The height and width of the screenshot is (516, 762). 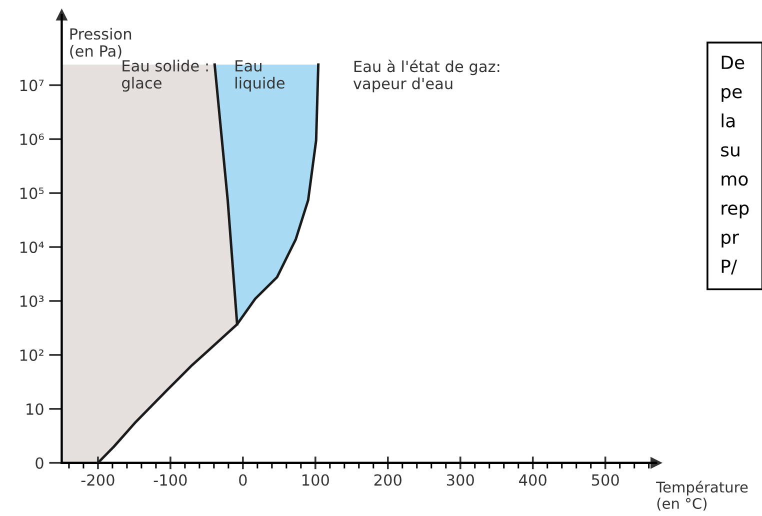 What do you see at coordinates (170, 480) in the screenshot?
I see `x-tick-label: -100` at bounding box center [170, 480].